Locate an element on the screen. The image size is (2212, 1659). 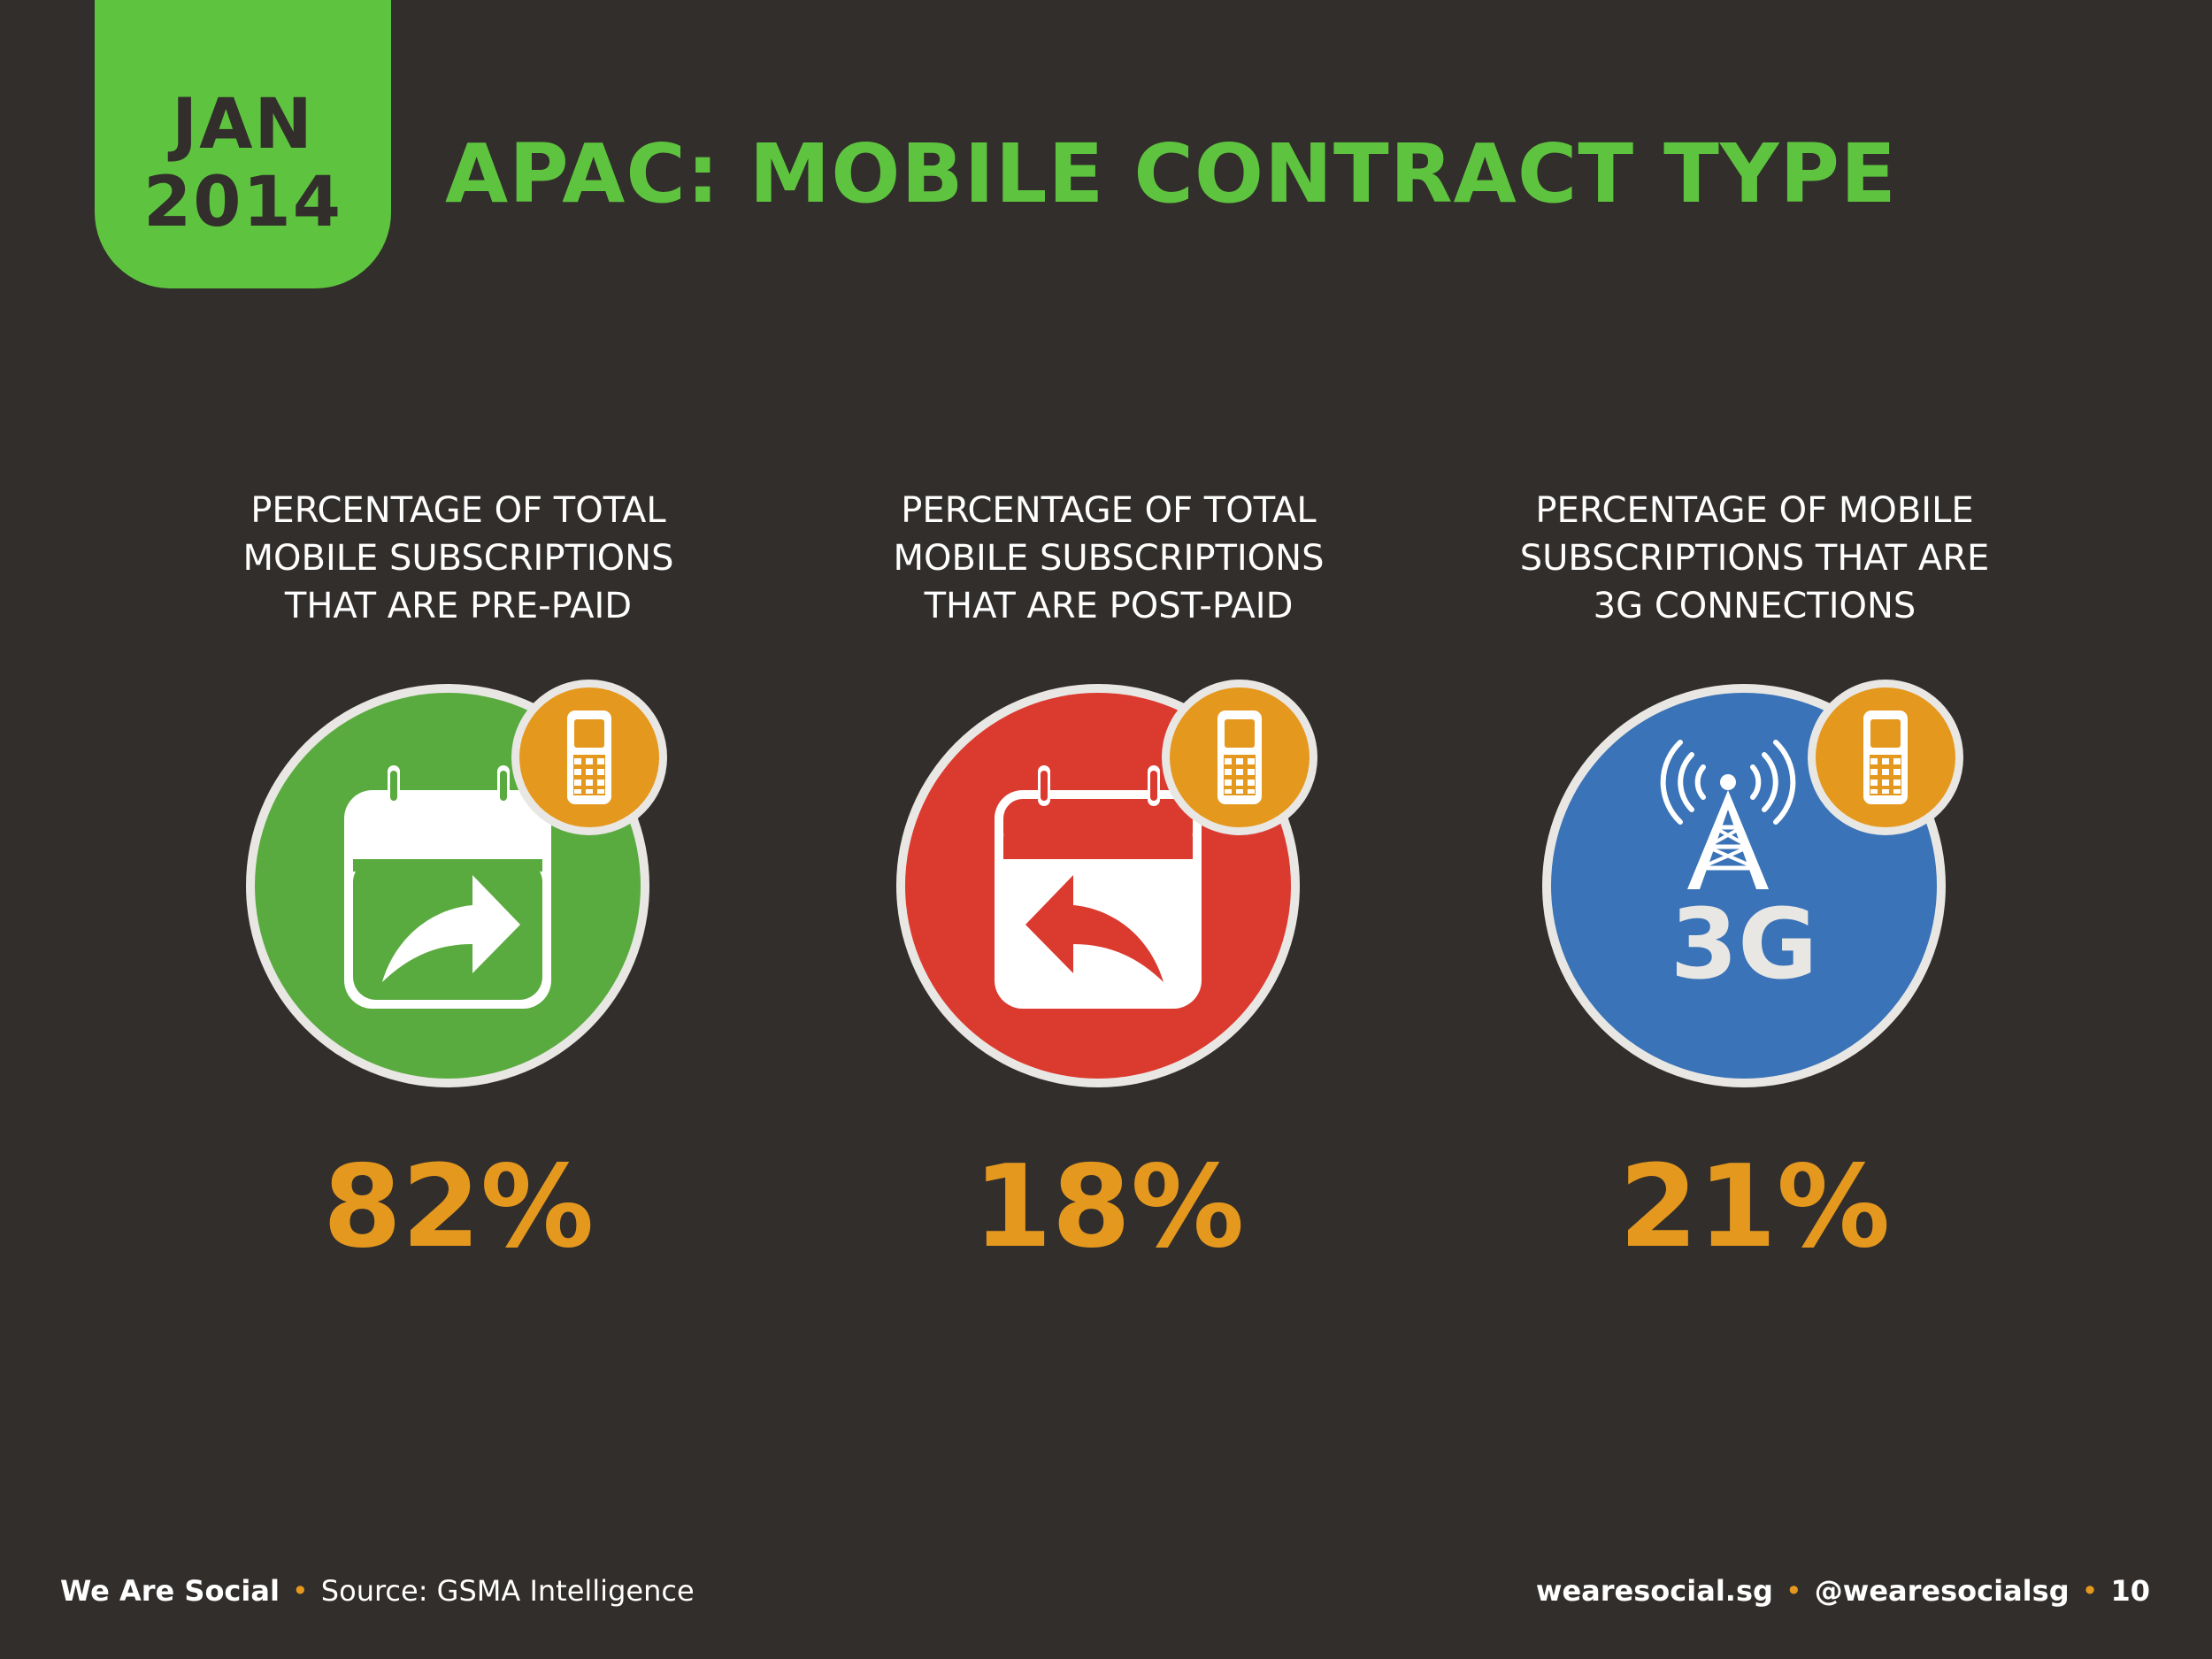
3g-label: 3G is located at coordinates (1745, 944).